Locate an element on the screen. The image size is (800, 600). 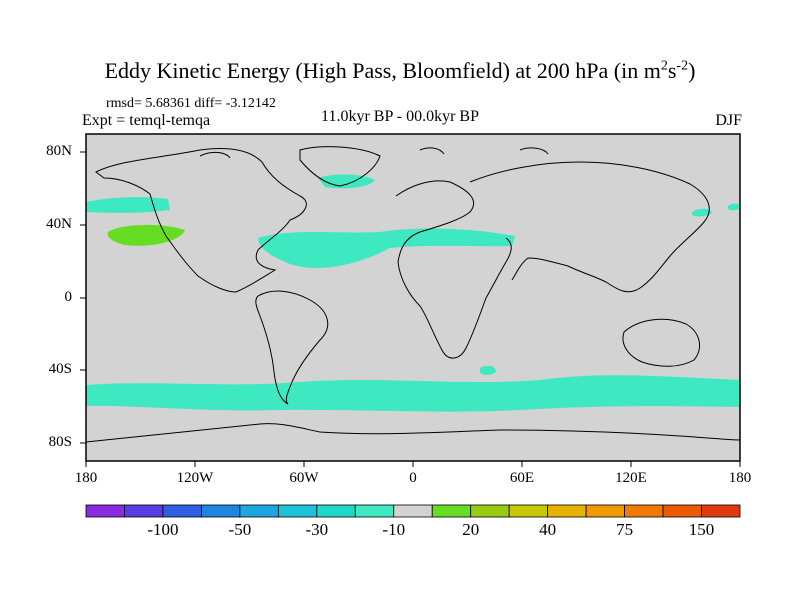
colorbar-label: 20 is located at coordinates (471, 529).